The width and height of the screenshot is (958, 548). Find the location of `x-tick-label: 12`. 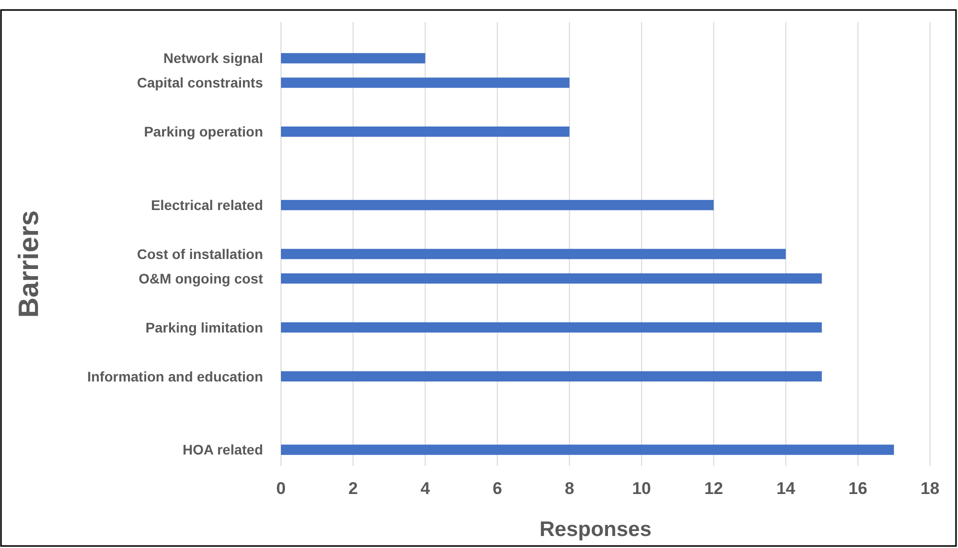

x-tick-label: 12 is located at coordinates (714, 488).